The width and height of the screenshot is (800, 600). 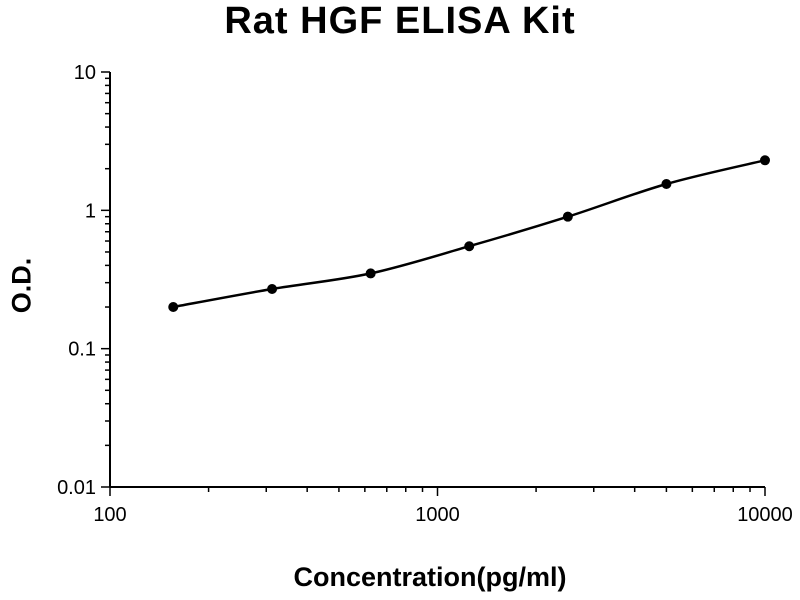 I want to click on x-tick-label: 1000, so click(x=437, y=515).